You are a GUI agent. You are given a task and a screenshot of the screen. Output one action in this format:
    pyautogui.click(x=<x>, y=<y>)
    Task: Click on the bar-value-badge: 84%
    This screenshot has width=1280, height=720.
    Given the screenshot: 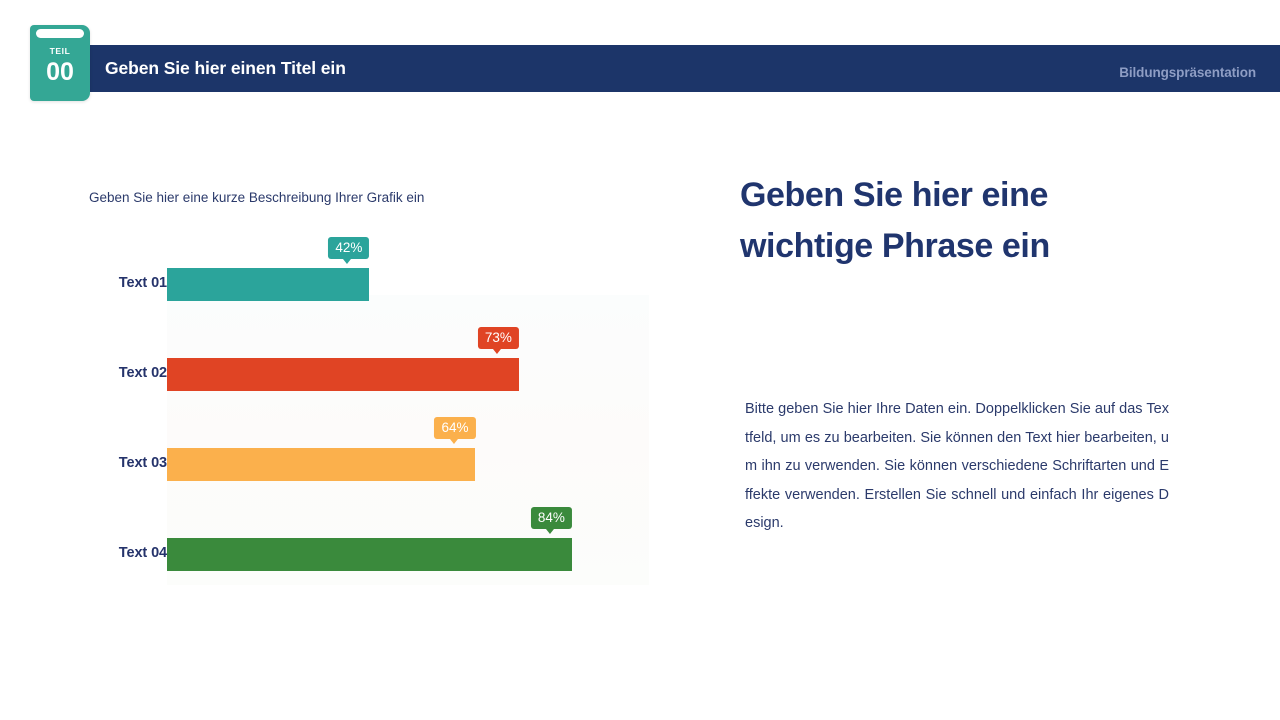 What is the action you would take?
    pyautogui.click(x=551, y=520)
    